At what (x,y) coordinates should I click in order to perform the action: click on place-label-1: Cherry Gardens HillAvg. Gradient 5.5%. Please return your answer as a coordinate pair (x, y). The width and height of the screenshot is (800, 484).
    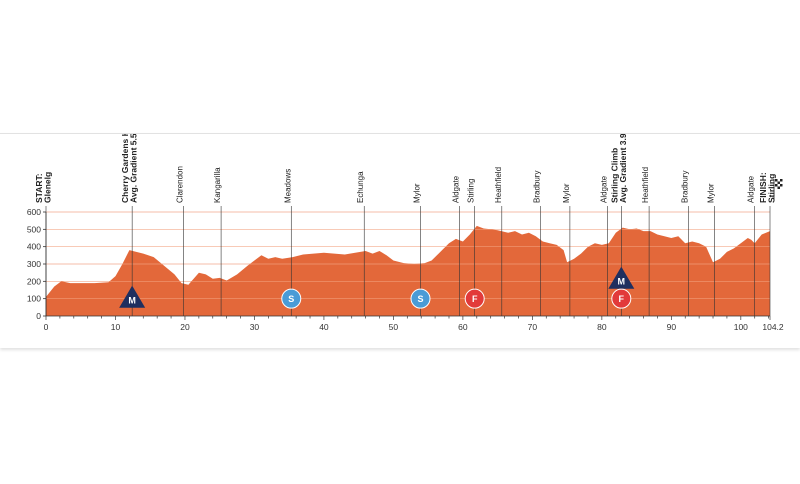
    Looking at the image, I should click on (129, 168).